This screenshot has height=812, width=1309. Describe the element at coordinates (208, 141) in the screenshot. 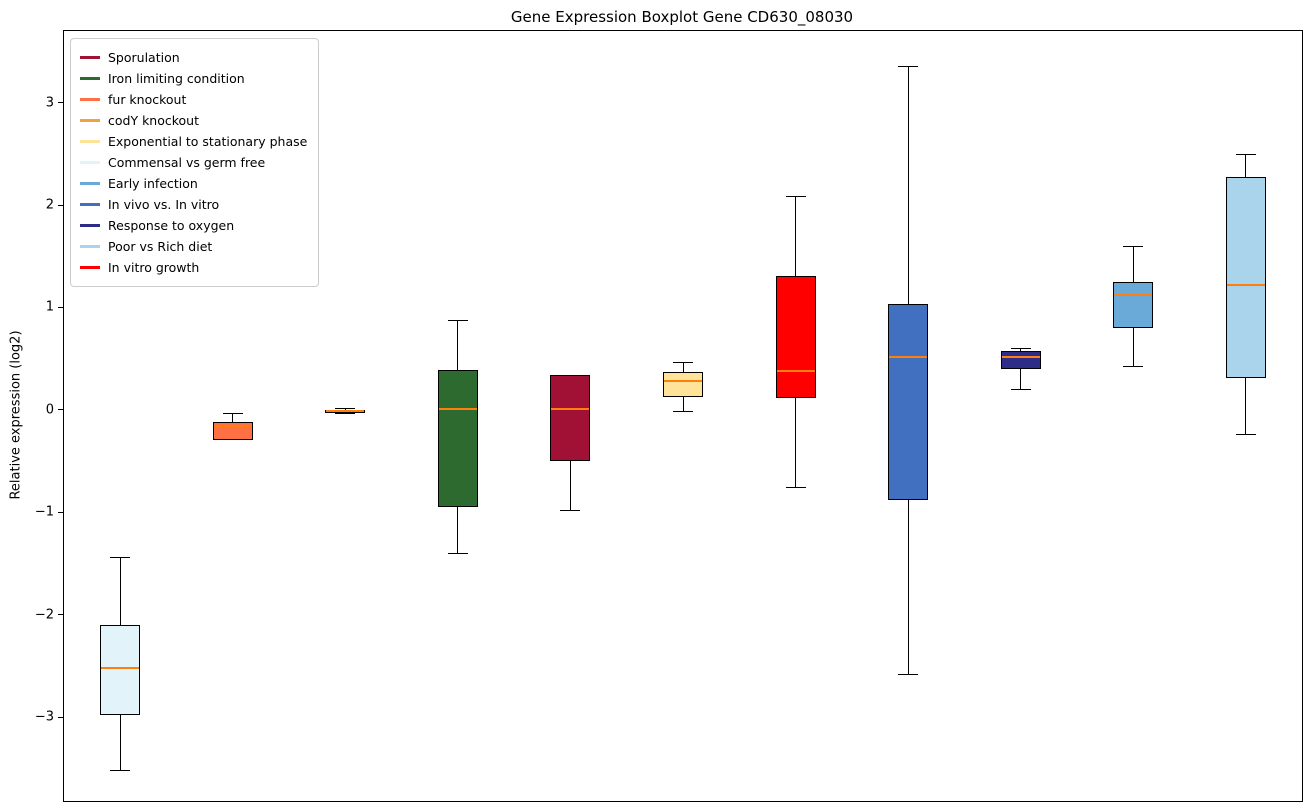

I see `legend-label: Exponential to stationary phase` at that location.